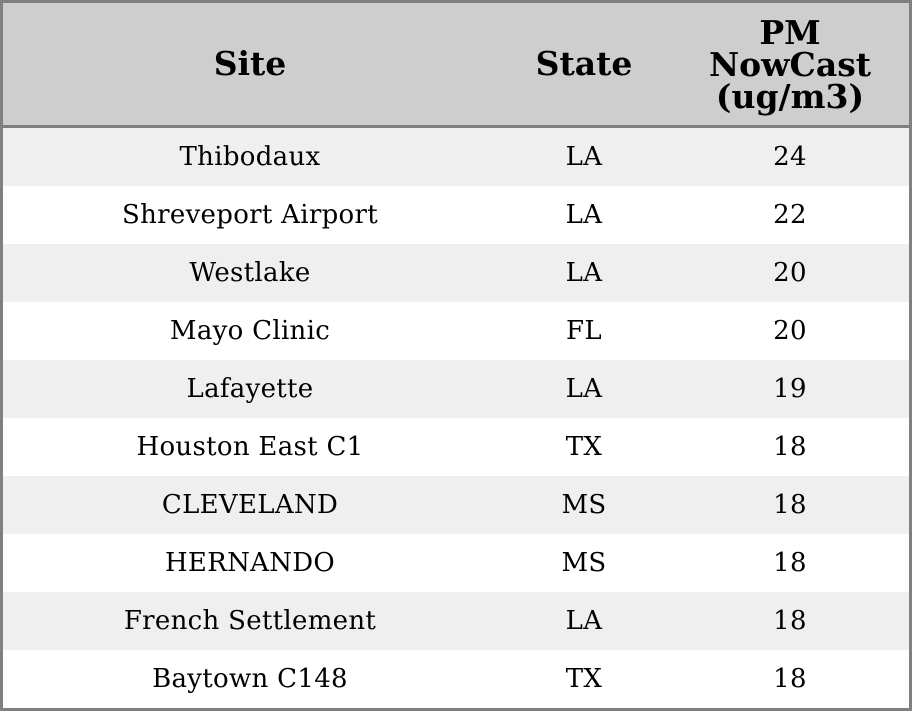 The height and width of the screenshot is (711, 912). I want to click on table-row: CLEVELAND MS 18, so click(456, 505).